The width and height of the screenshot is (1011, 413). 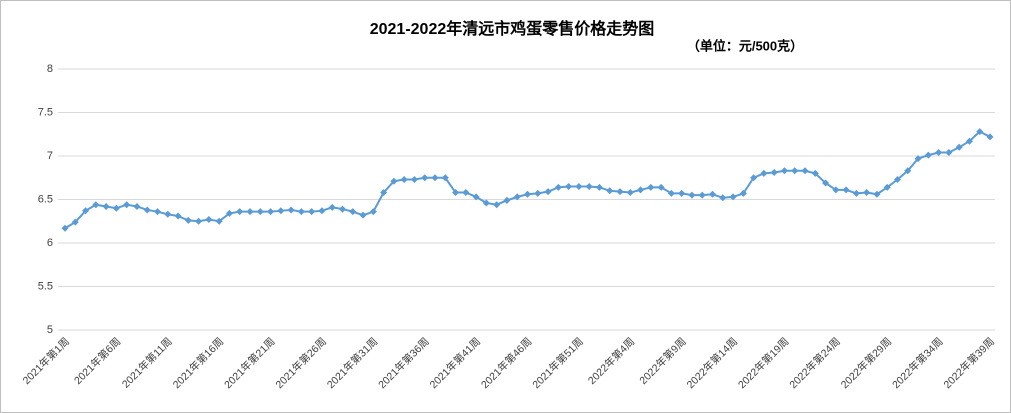 What do you see at coordinates (745, 45) in the screenshot?
I see `chart-subtitle: （单位：元/500克）` at bounding box center [745, 45].